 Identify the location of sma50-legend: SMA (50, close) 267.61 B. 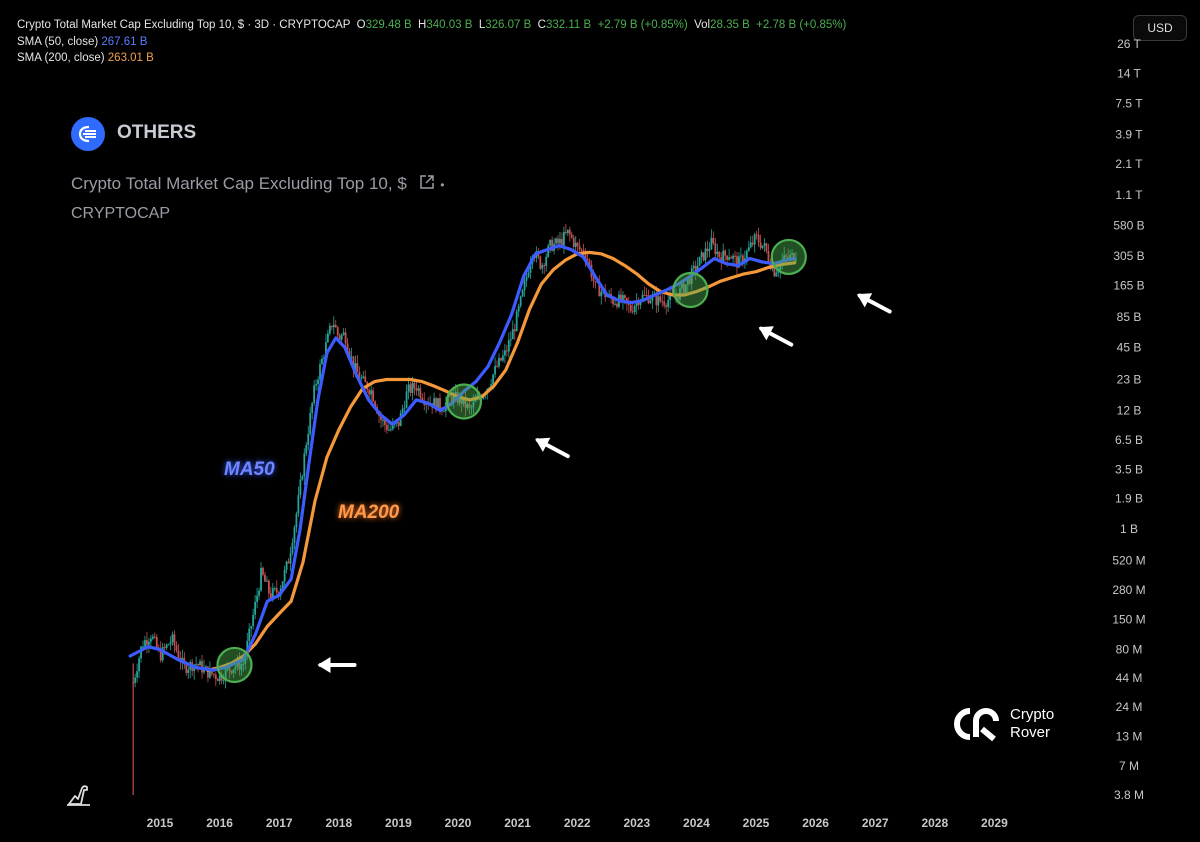
(82, 42).